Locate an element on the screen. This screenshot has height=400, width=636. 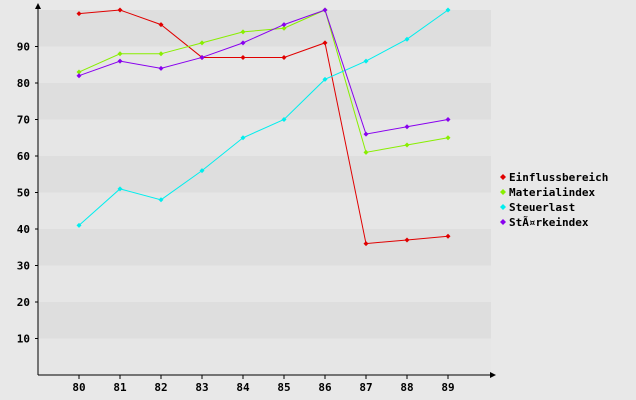
y-tick-label: 90 is located at coordinates (23, 47).